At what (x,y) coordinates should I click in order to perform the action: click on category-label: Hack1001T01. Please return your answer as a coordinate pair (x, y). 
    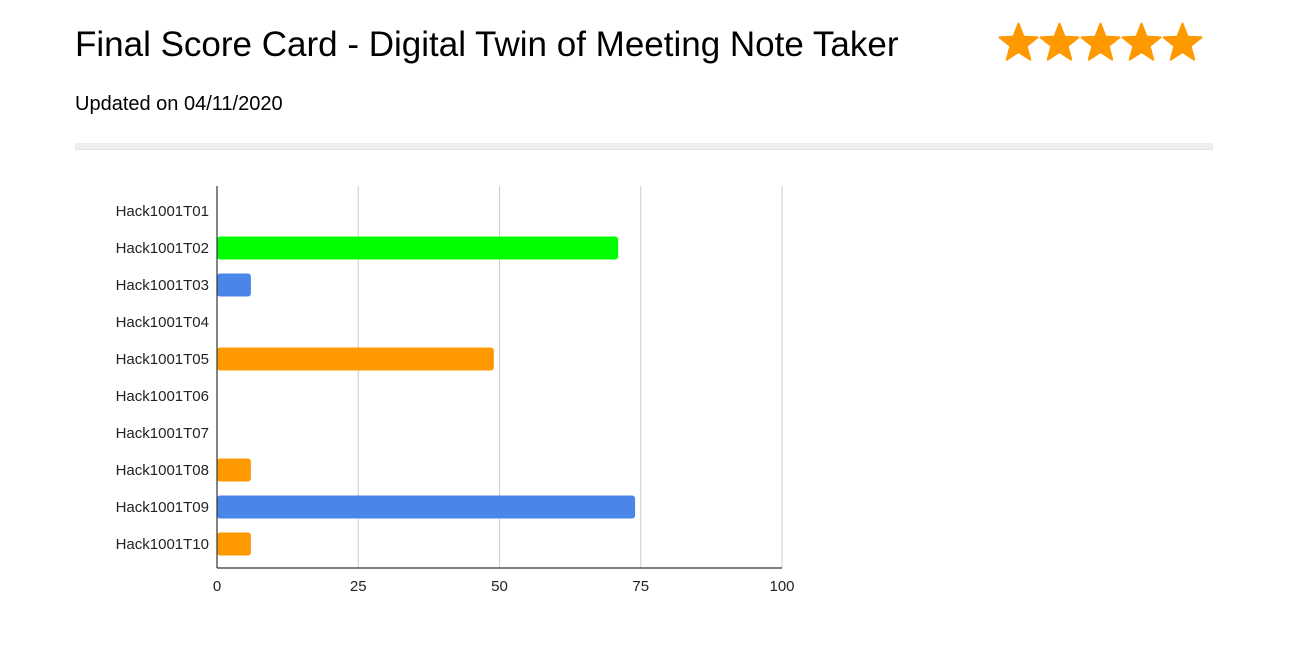
    Looking at the image, I should click on (162, 211).